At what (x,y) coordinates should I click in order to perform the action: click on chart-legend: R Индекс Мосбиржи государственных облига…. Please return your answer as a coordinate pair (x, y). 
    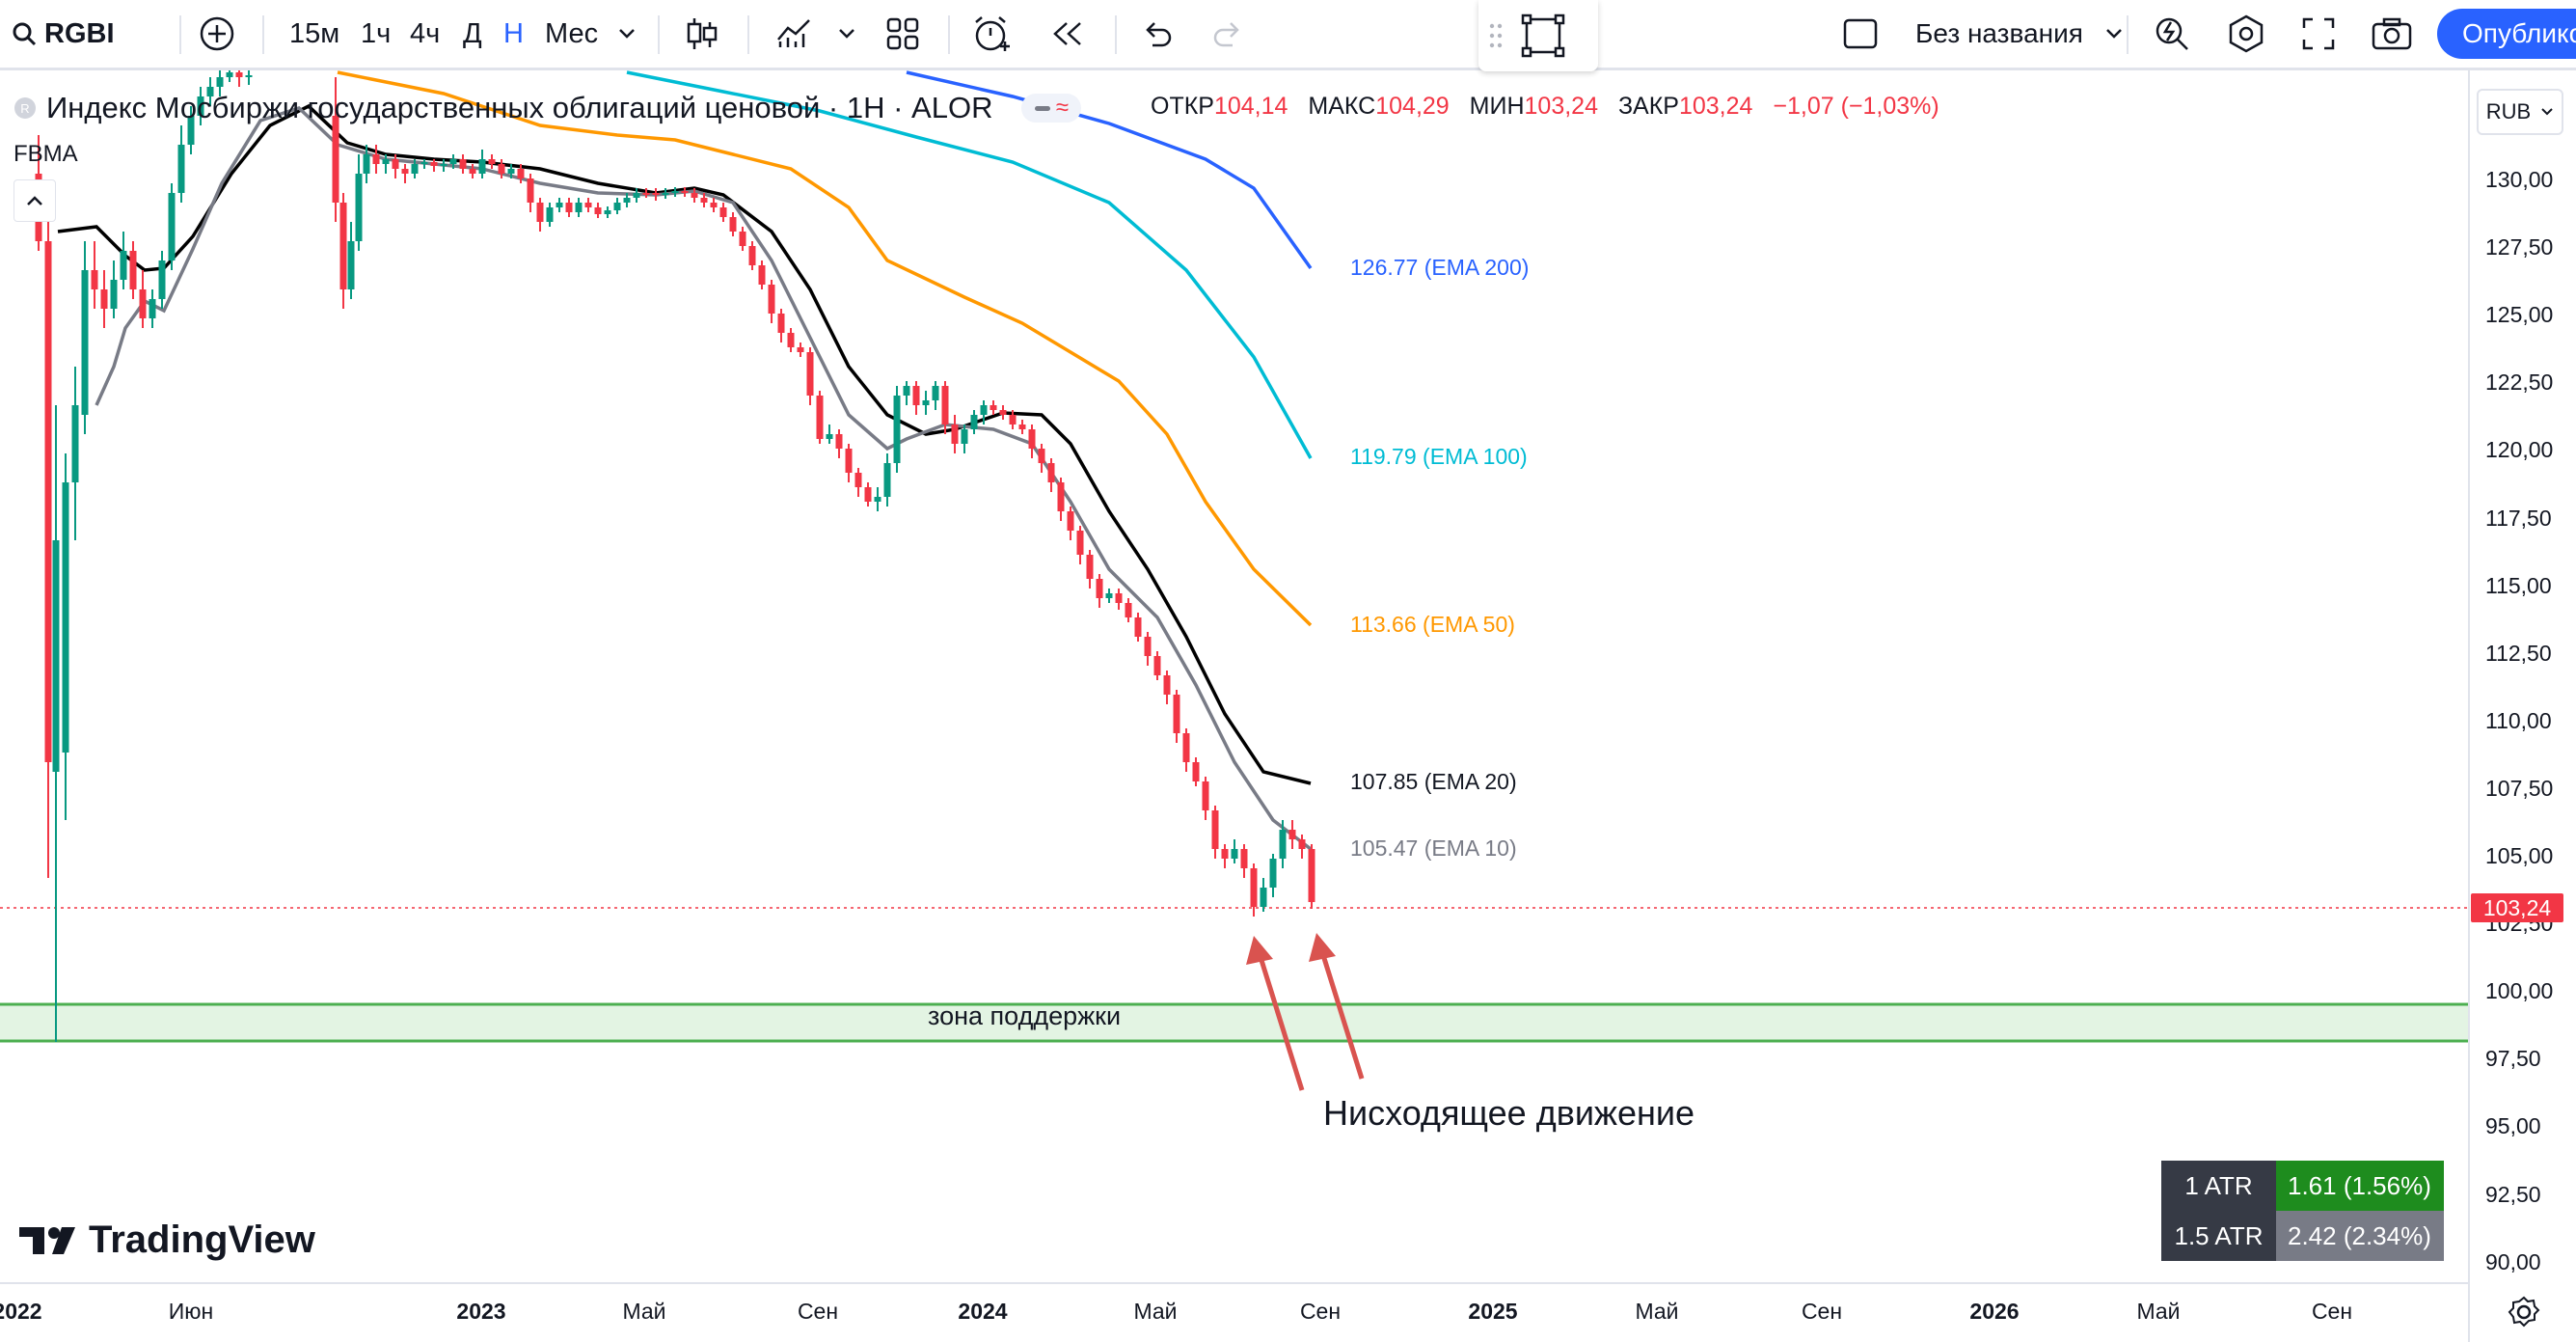
    Looking at the image, I should click on (548, 108).